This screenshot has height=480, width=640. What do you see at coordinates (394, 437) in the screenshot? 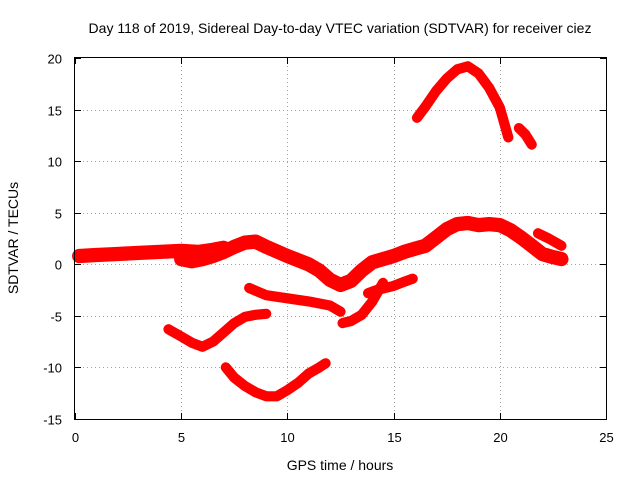
I see `x-tick-label: 15` at bounding box center [394, 437].